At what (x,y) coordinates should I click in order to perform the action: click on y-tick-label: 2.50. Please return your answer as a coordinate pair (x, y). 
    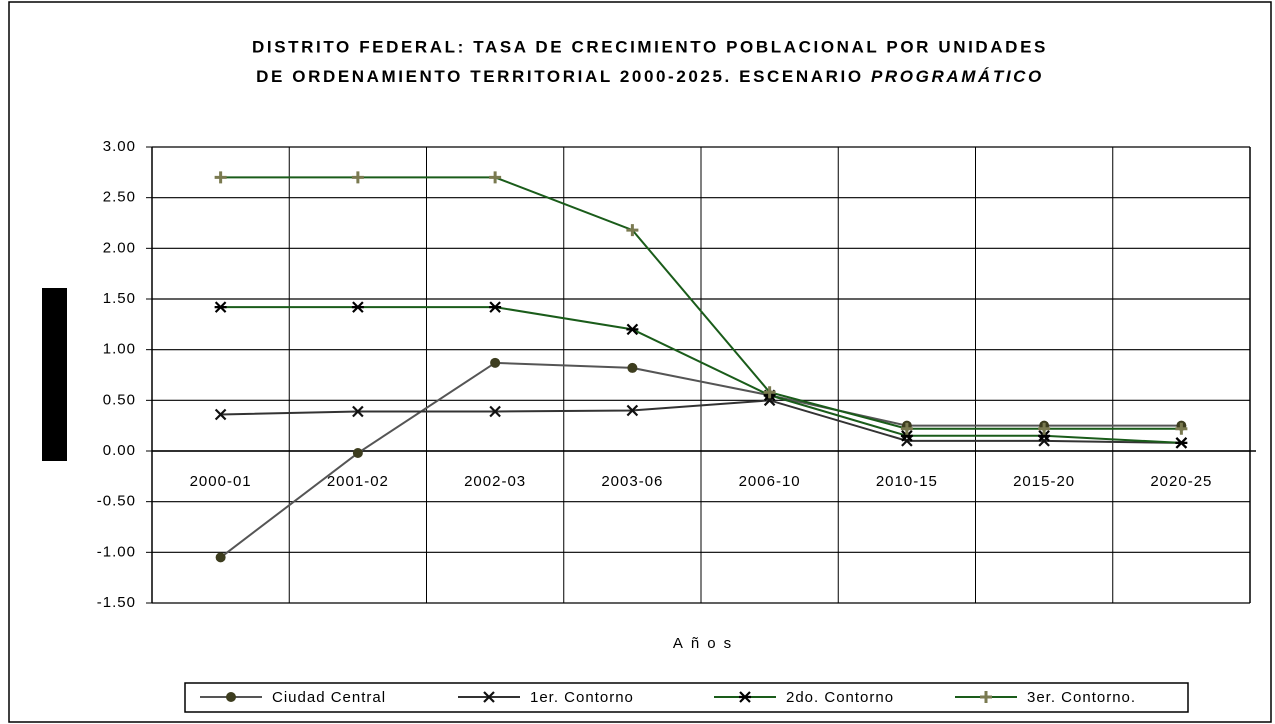
    Looking at the image, I should click on (119, 197).